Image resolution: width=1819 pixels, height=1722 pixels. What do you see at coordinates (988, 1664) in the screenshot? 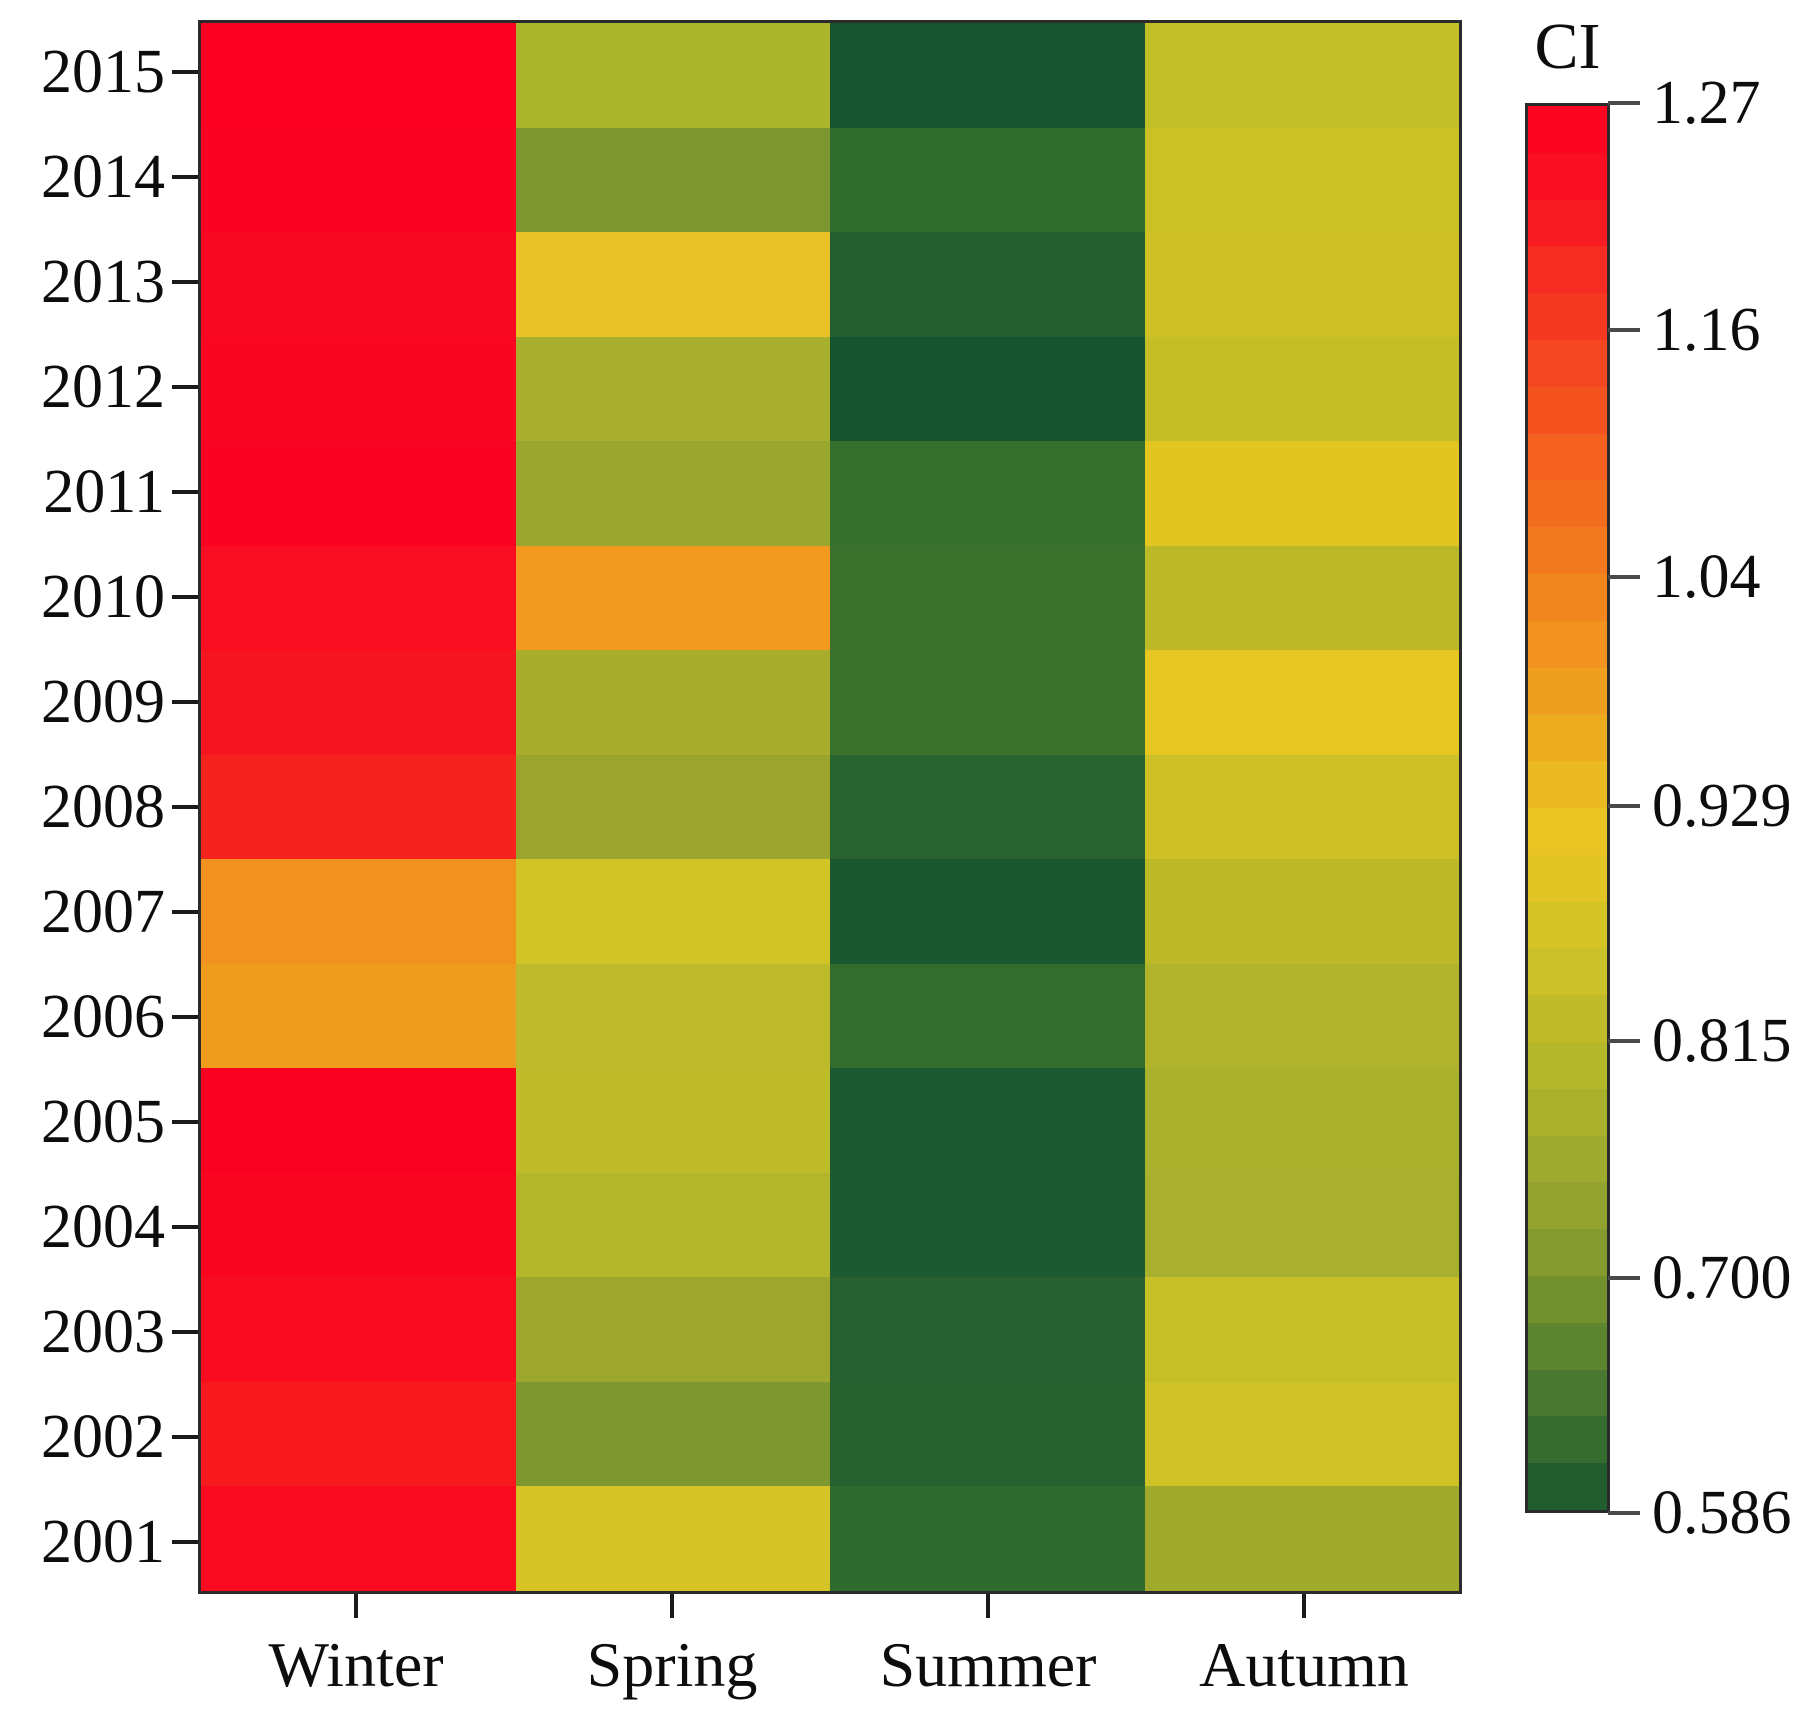
I see `x-tick-label: Summer` at bounding box center [988, 1664].